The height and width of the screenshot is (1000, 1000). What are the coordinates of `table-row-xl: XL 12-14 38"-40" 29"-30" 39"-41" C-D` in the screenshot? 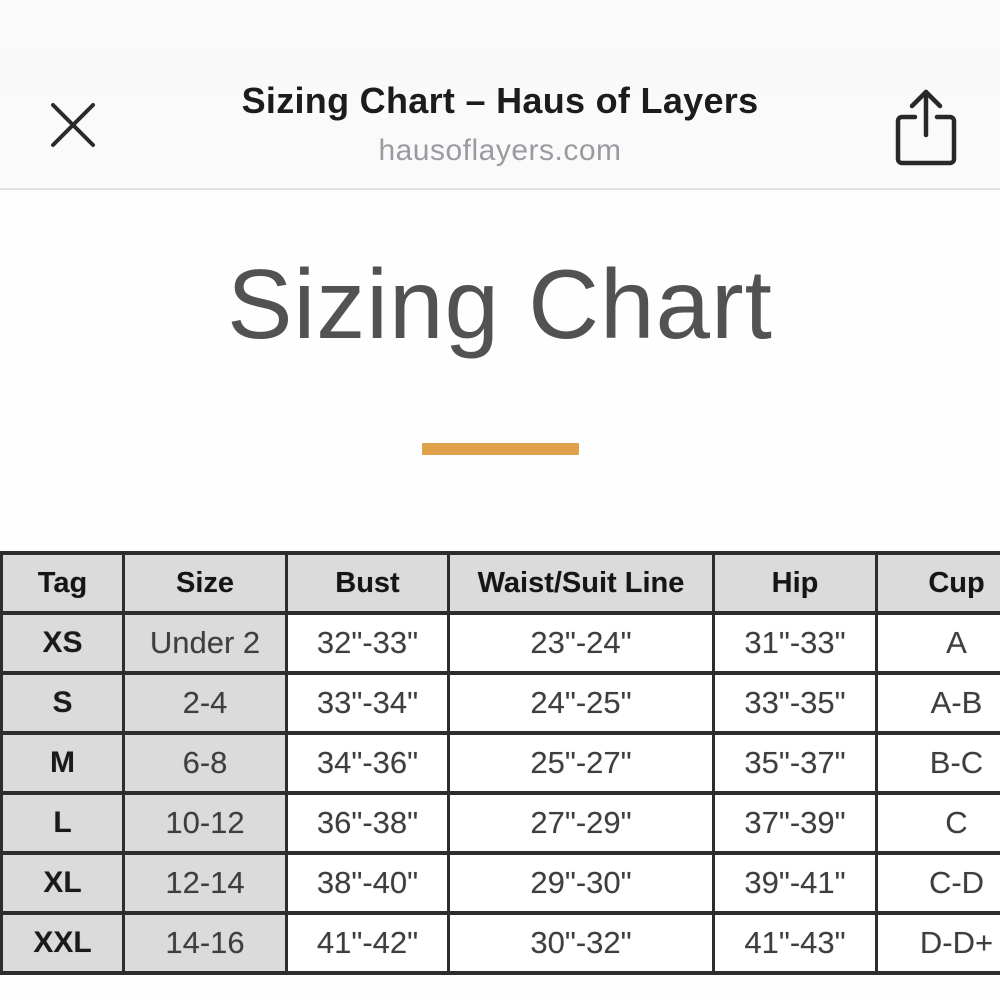 It's located at (500, 883).